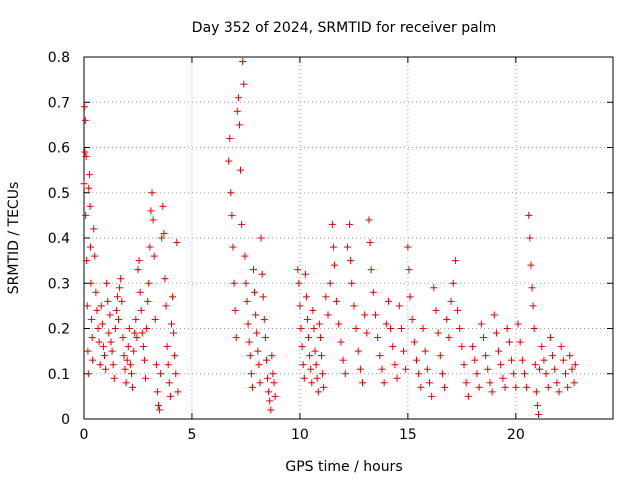  I want to click on x-tick-label: 5, so click(191, 435).